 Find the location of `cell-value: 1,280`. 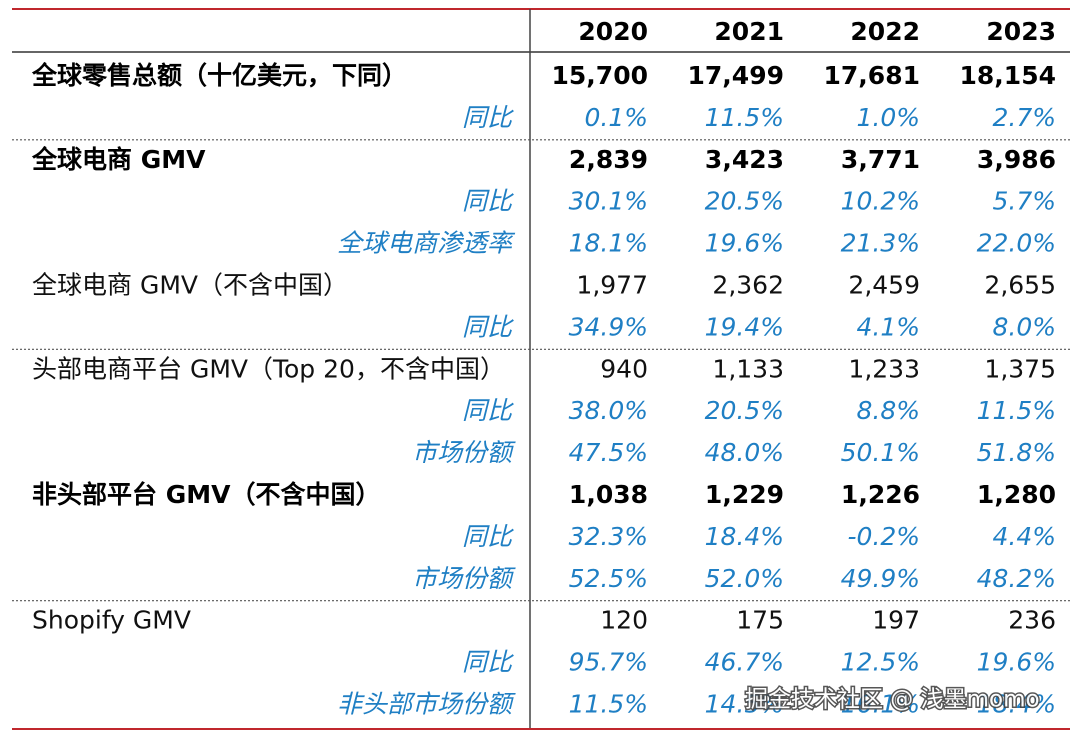

cell-value: 1,280 is located at coordinates (1016, 494).